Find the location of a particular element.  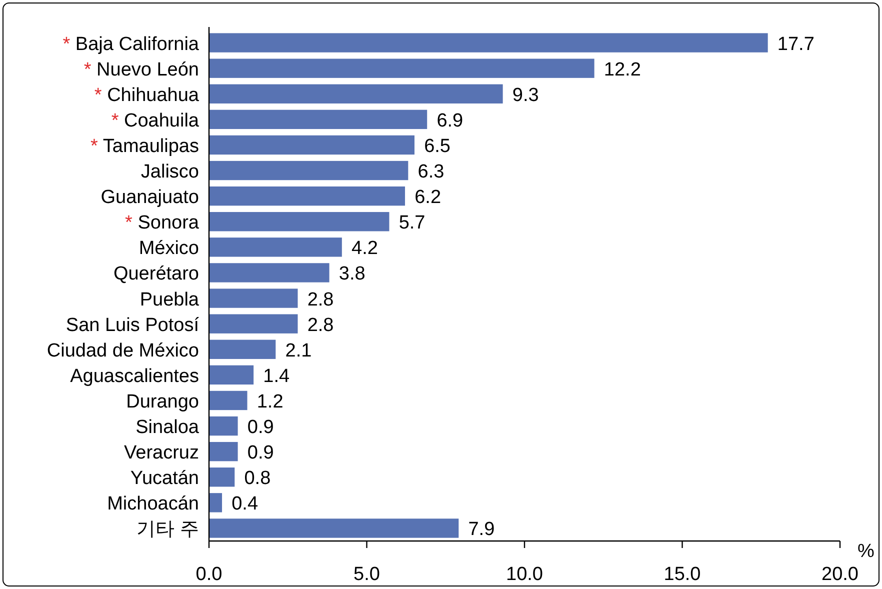

y-tick-label: Michoacán is located at coordinates (153, 504).